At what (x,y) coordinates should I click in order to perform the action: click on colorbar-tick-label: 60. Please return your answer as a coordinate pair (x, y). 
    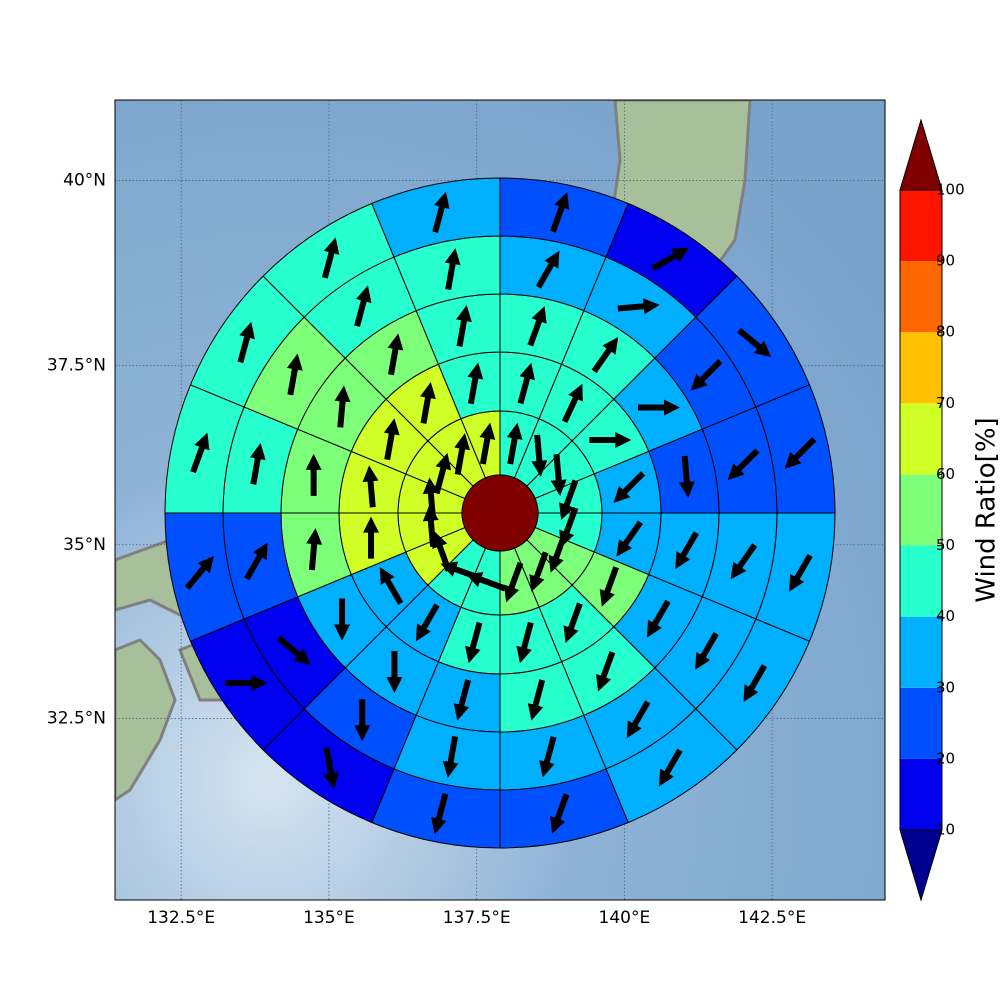
    Looking at the image, I should click on (945, 474).